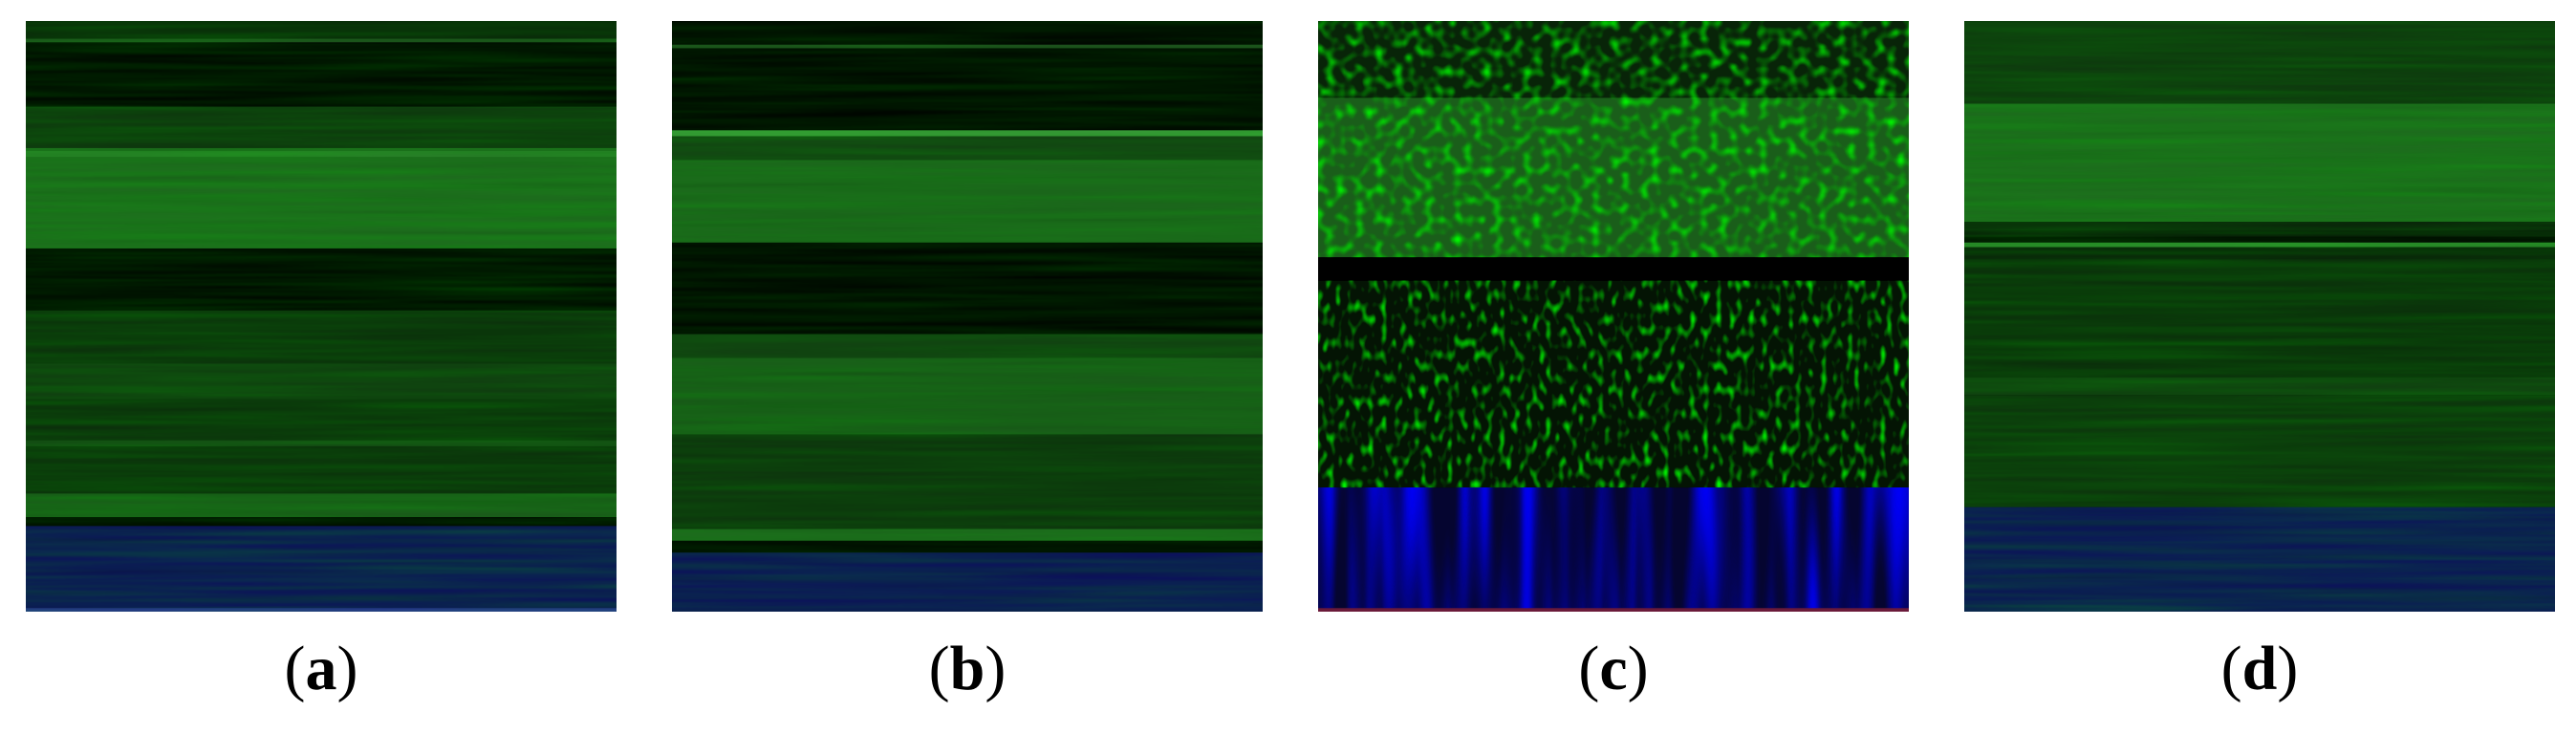 Image resolution: width=2576 pixels, height=734 pixels. I want to click on panel-b-caption: (b), so click(967, 668).